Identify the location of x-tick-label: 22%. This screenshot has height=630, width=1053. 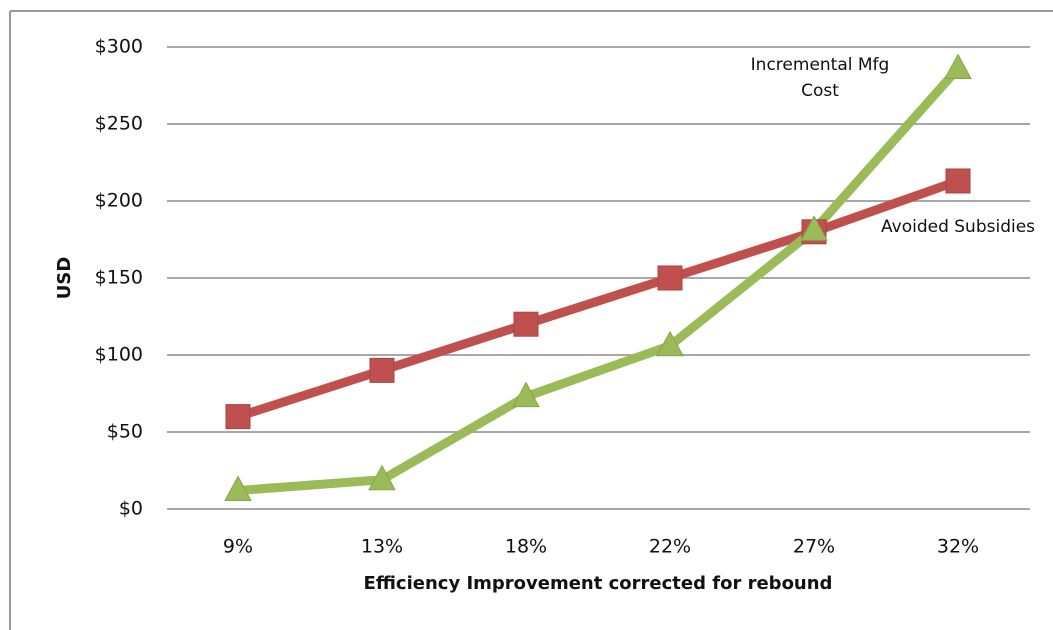
(670, 547).